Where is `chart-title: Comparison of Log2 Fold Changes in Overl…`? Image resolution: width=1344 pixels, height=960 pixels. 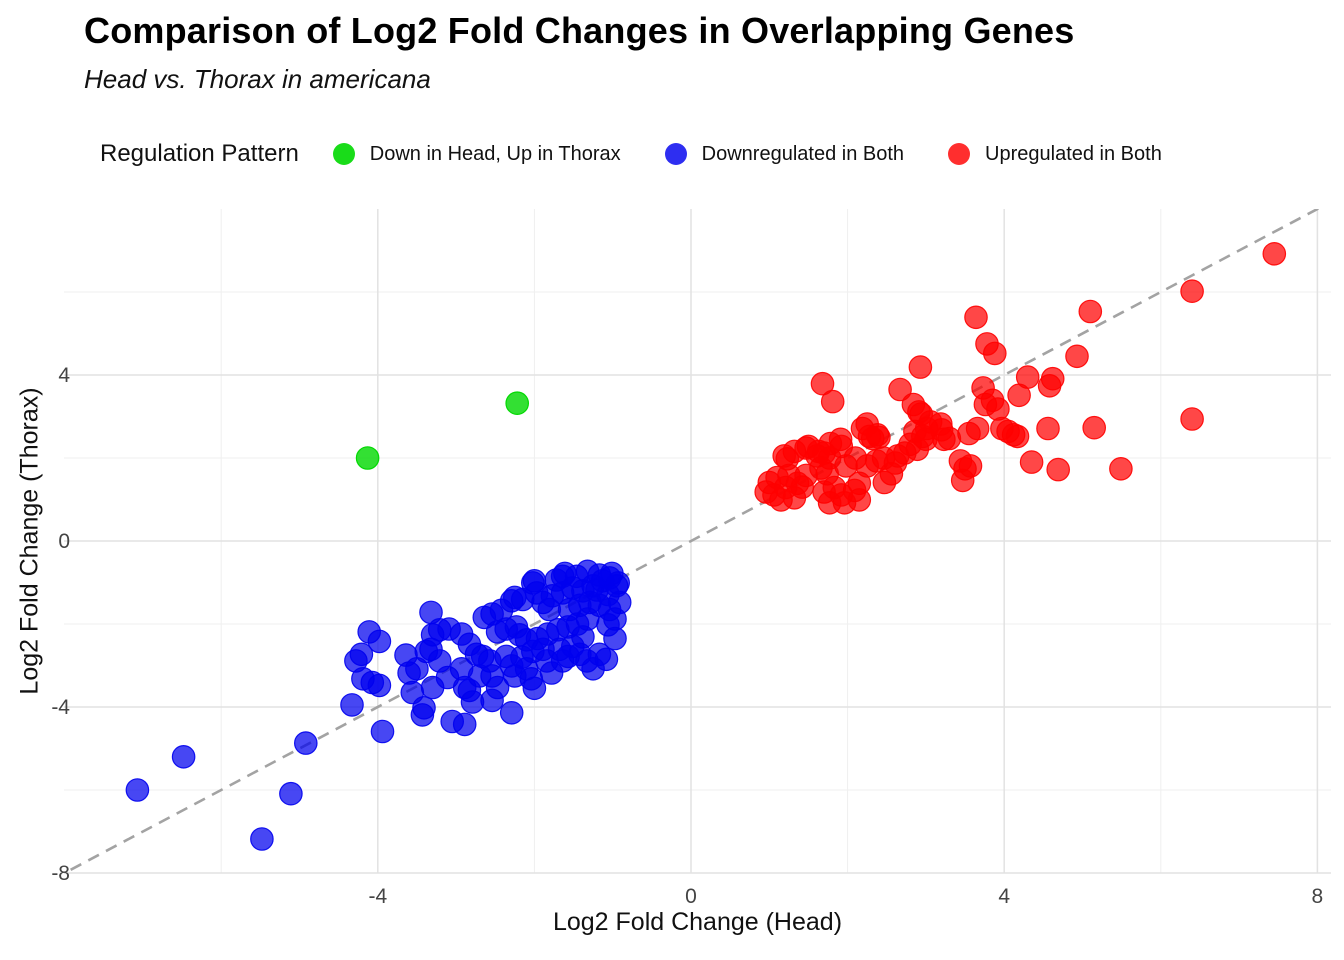
chart-title: Comparison of Log2 Fold Changes in Overl… is located at coordinates (579, 30).